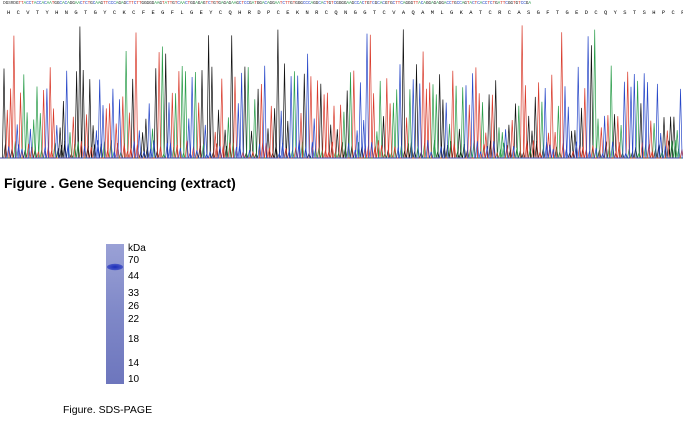 This screenshot has width=683, height=423. I want to click on marker-label: 14, so click(134, 363).